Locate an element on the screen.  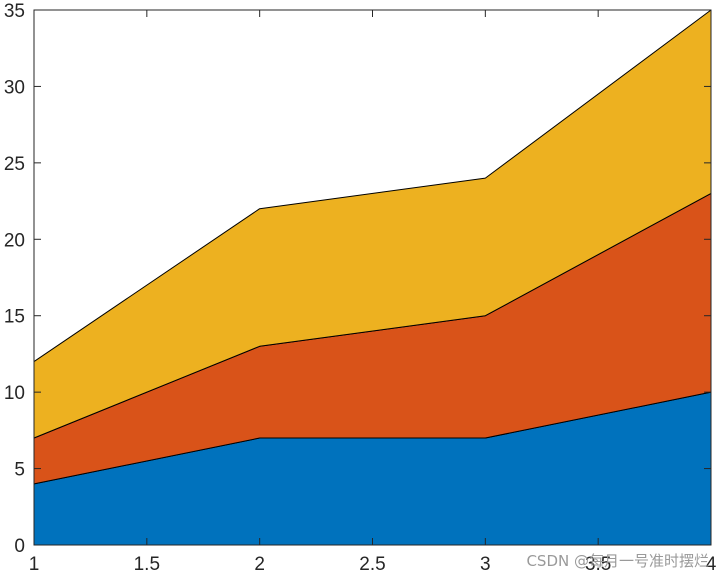
x-tick-label: 3 is located at coordinates (485, 564).